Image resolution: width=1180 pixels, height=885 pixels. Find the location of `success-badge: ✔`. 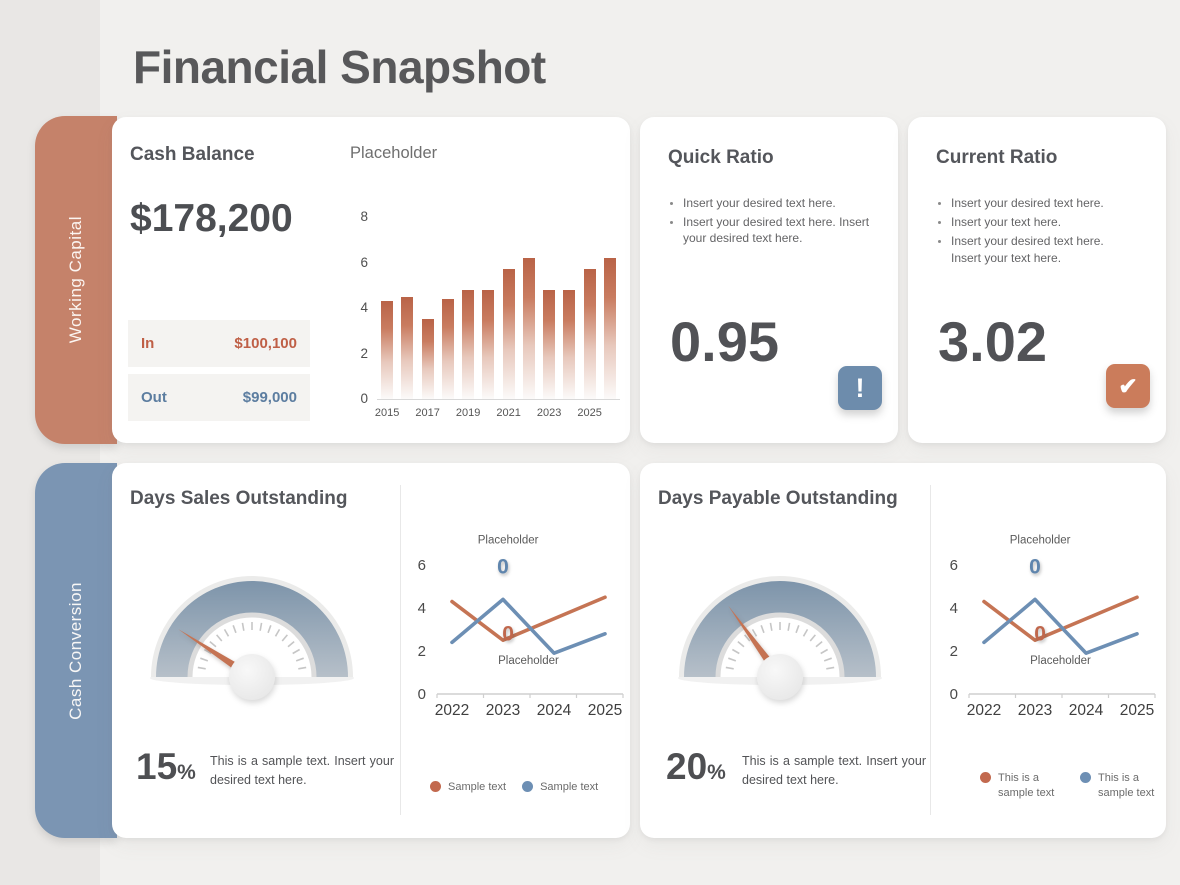

success-badge: ✔ is located at coordinates (1128, 386).